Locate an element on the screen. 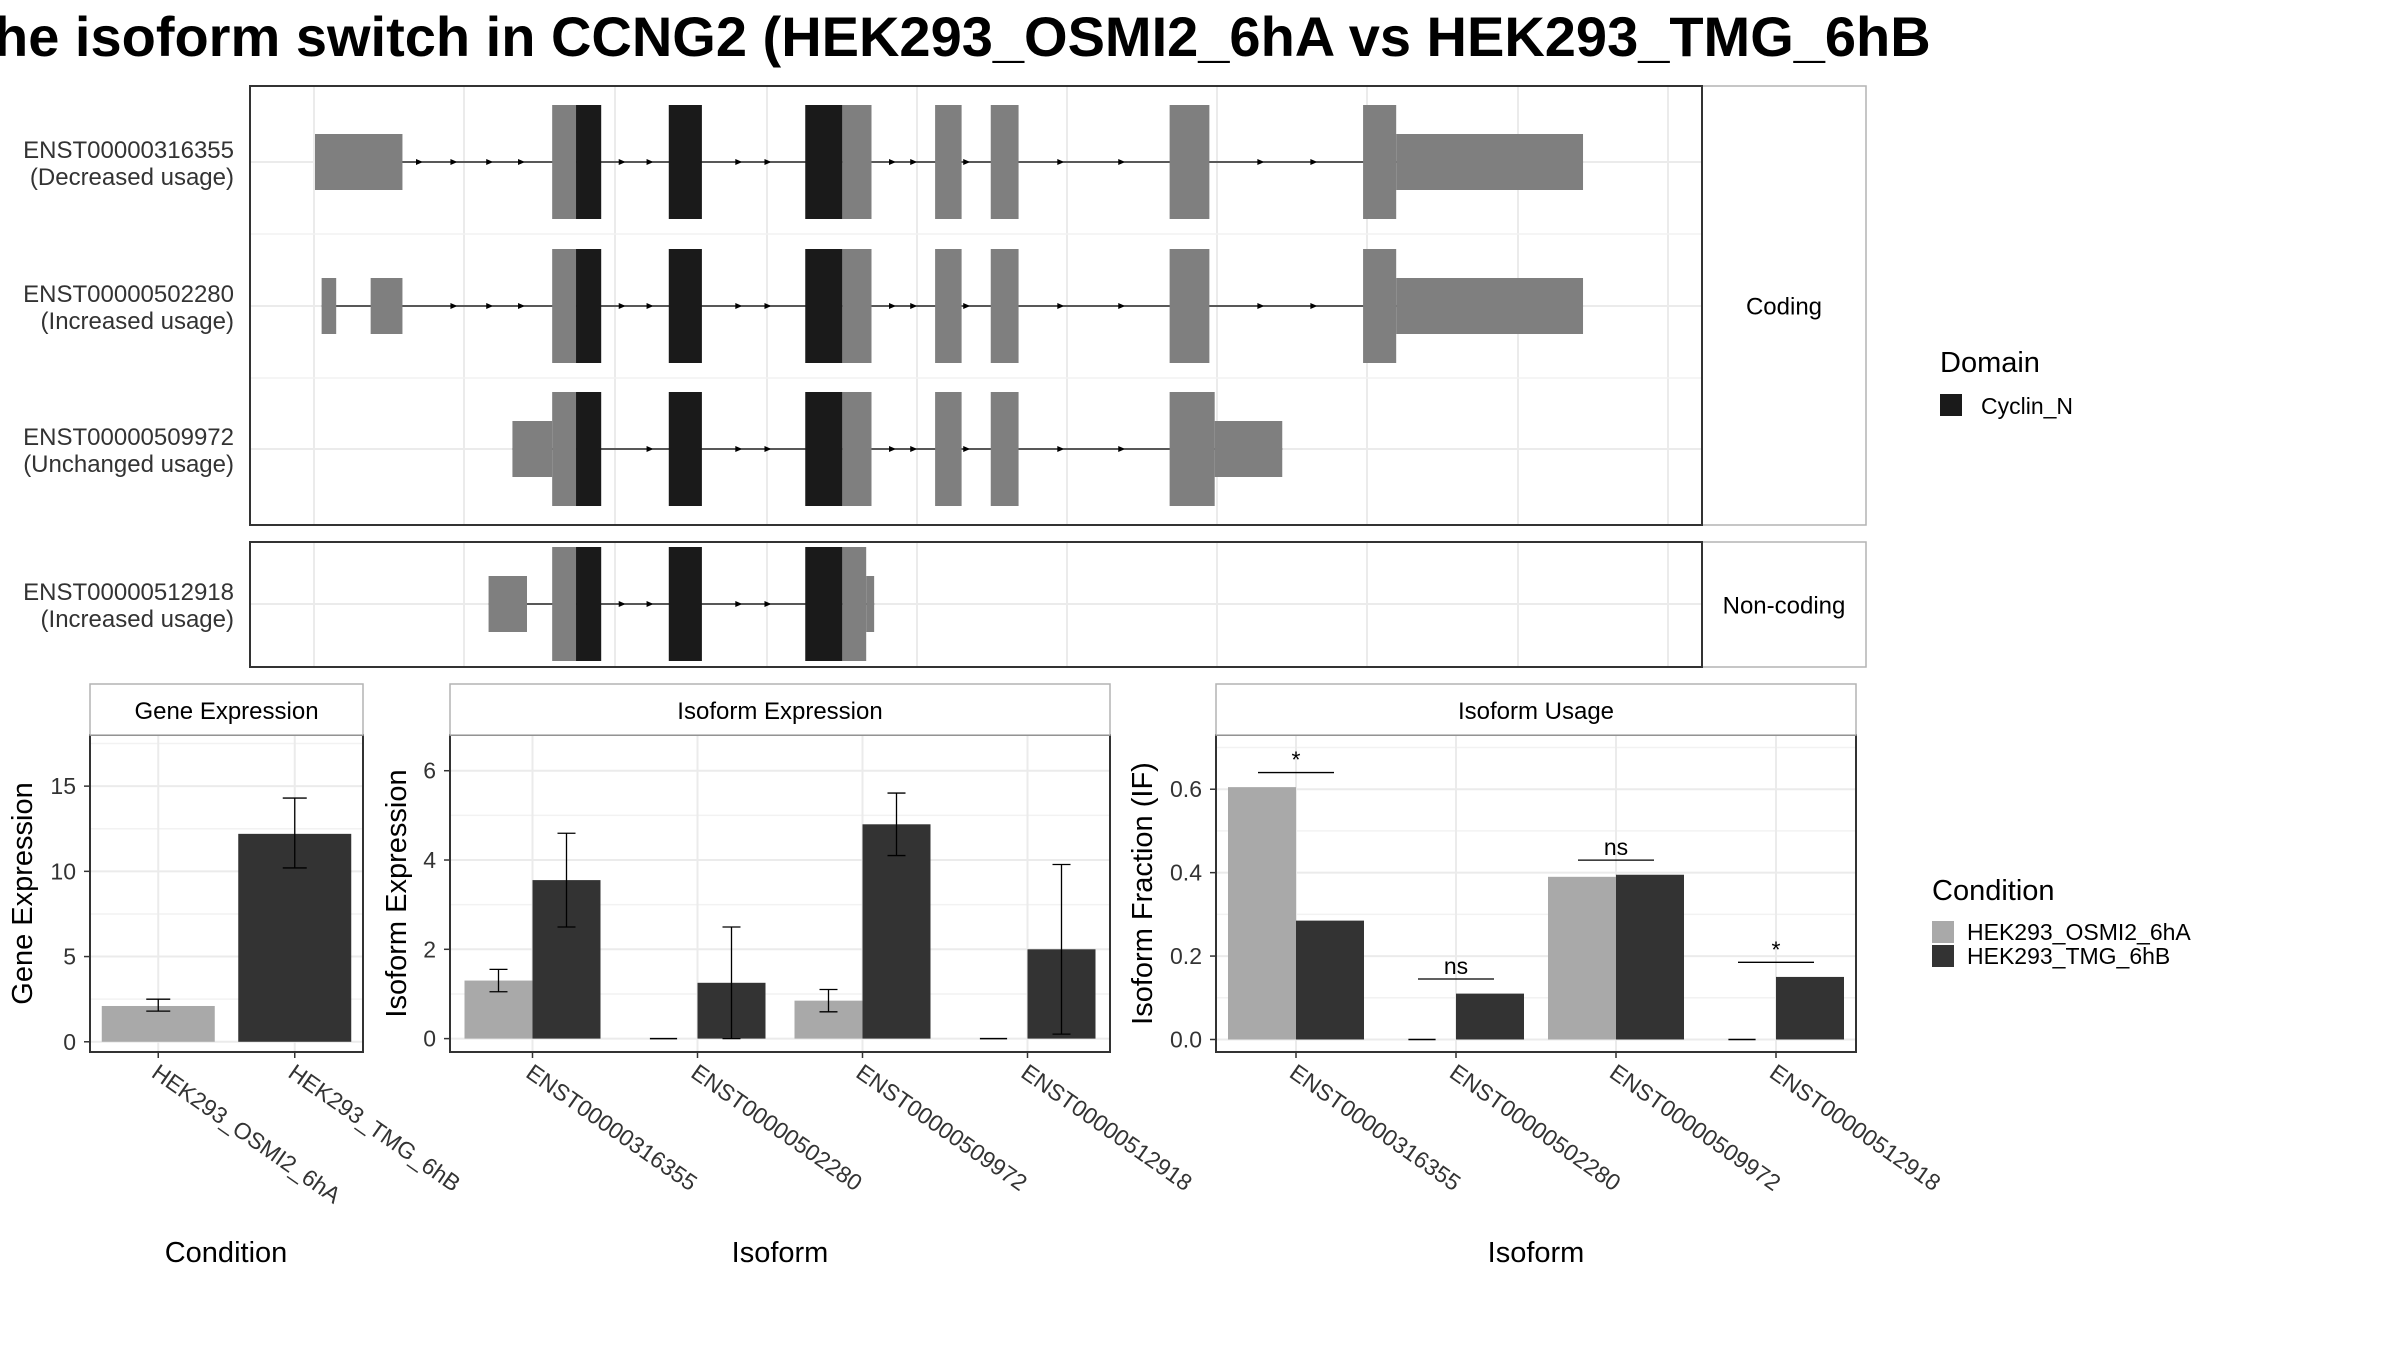  transcript-id-label: ENST00000509972 is located at coordinates (128, 437).